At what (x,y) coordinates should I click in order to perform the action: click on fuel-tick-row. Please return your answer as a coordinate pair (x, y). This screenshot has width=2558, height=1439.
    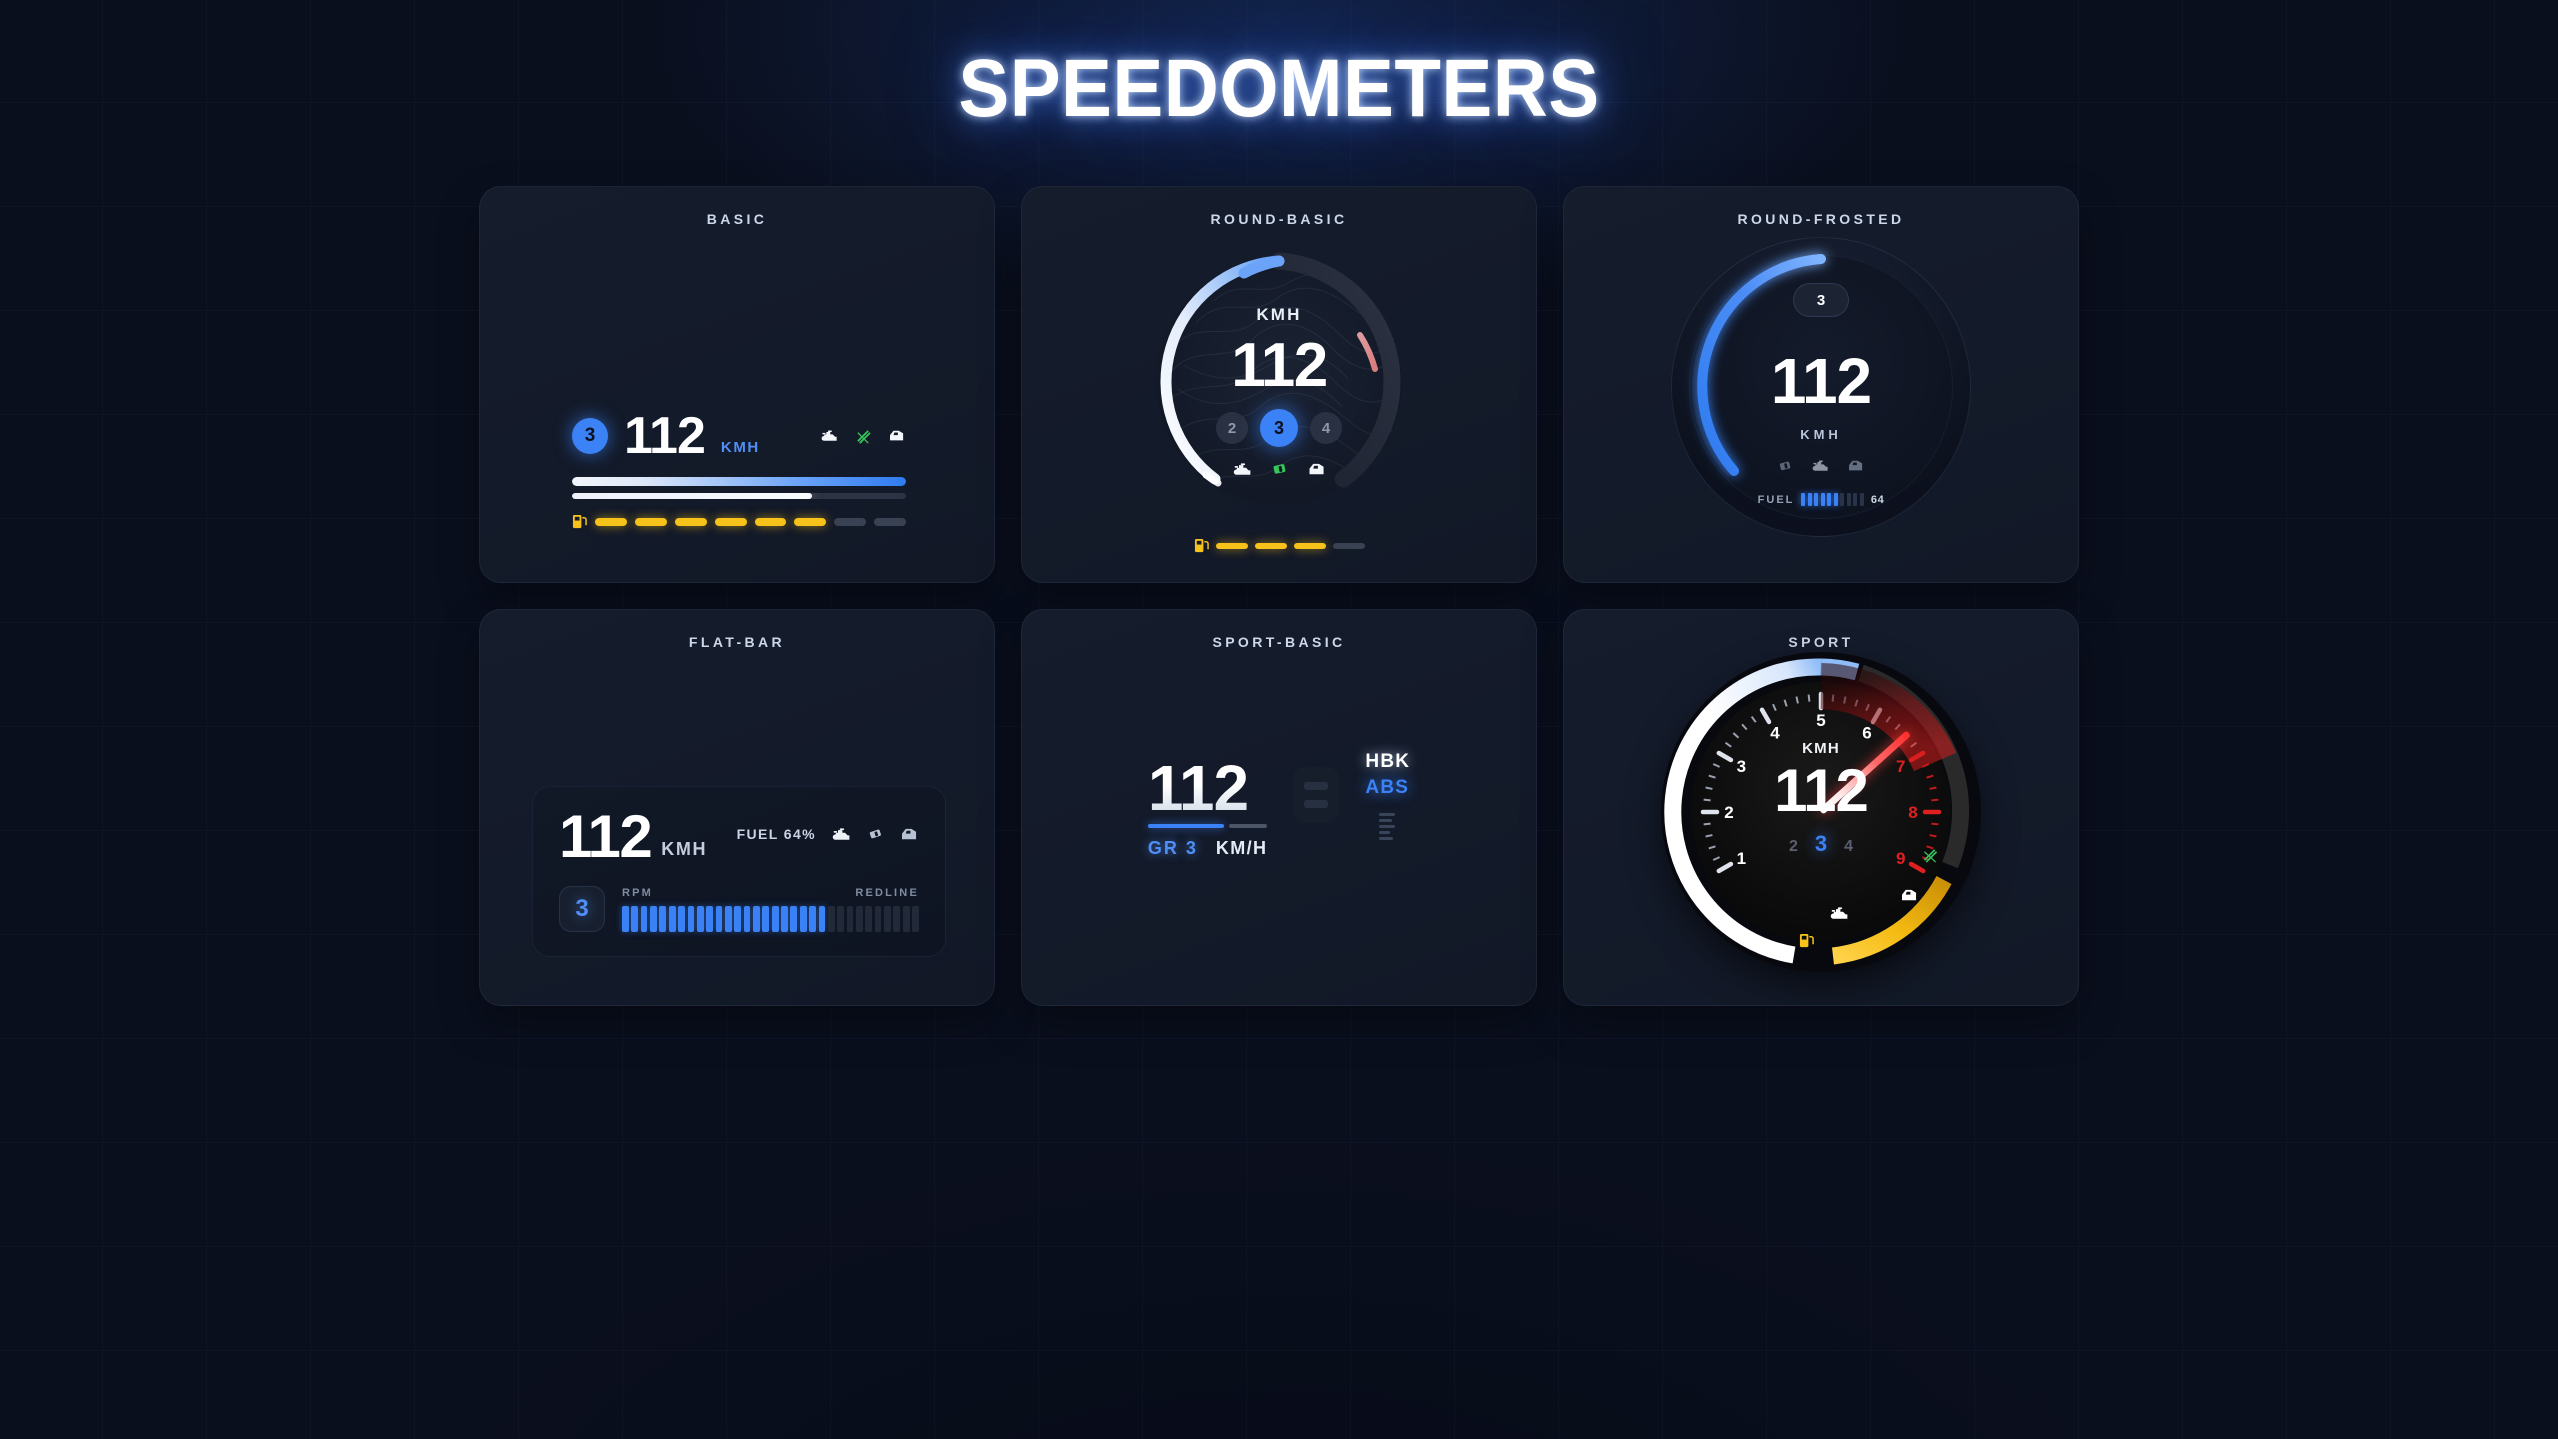
    Looking at the image, I should click on (1832, 499).